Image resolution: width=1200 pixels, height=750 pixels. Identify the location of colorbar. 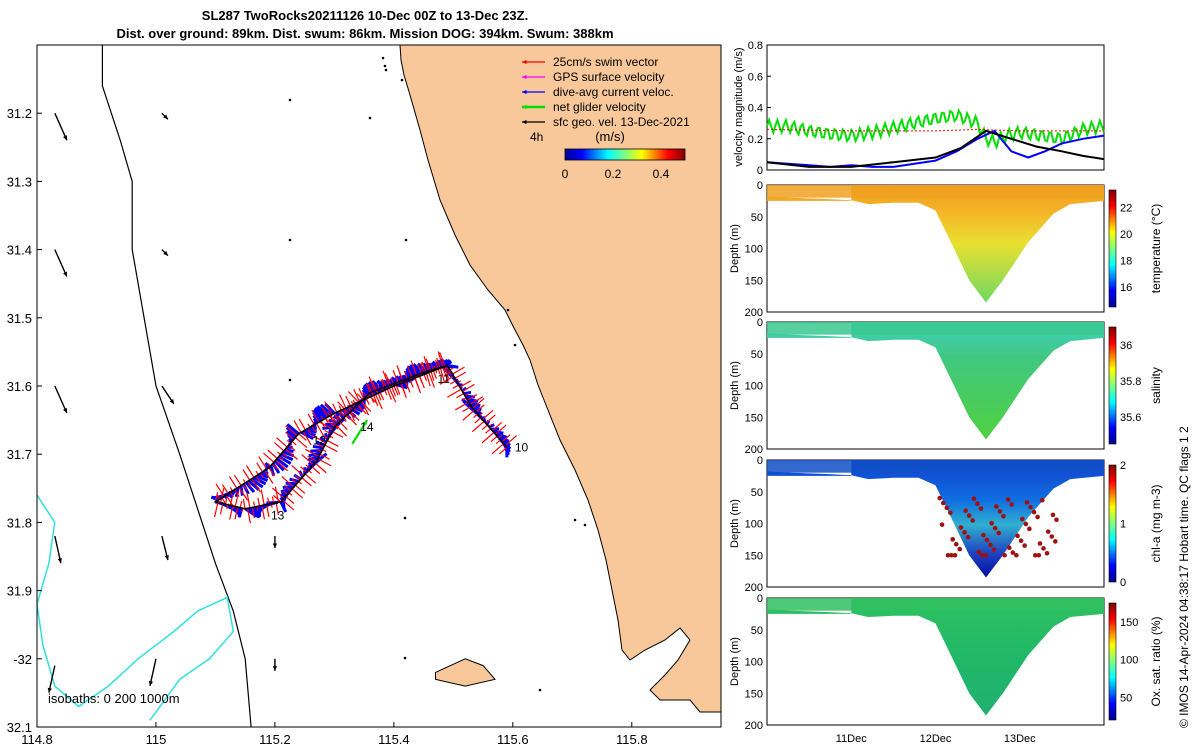
(625, 154).